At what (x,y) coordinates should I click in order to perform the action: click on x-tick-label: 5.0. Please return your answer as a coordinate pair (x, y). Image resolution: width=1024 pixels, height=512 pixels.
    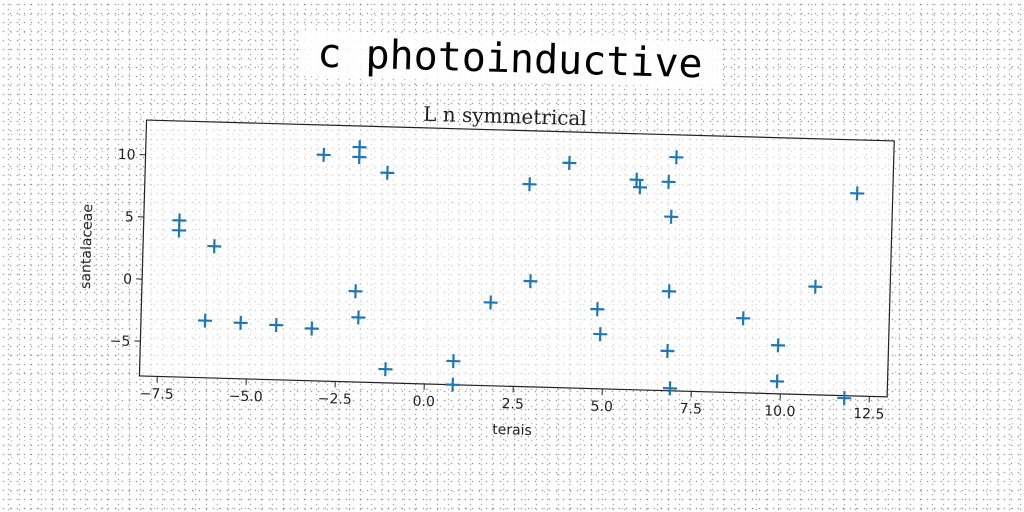
    Looking at the image, I should click on (601, 407).